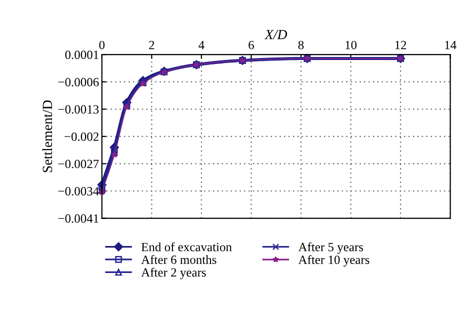  I want to click on y-tick-label: −0.0013, so click(78, 109).